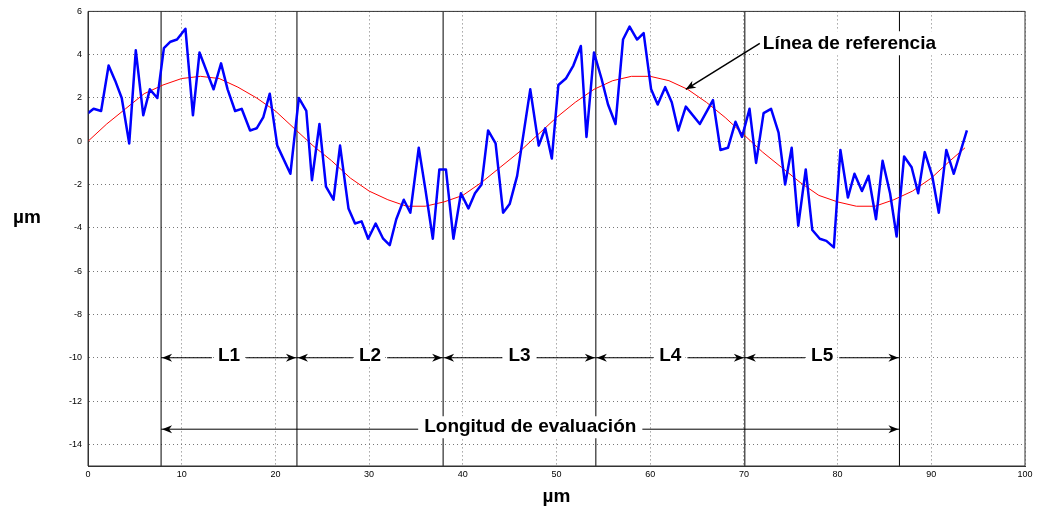 The height and width of the screenshot is (513, 1040). I want to click on y-tick-label: -12, so click(75, 400).